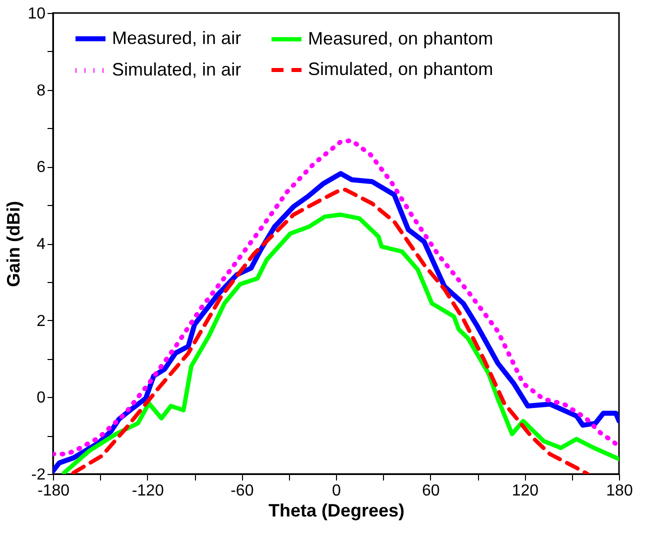 The image size is (661, 550). I want to click on x-tick-label: -120, so click(148, 491).